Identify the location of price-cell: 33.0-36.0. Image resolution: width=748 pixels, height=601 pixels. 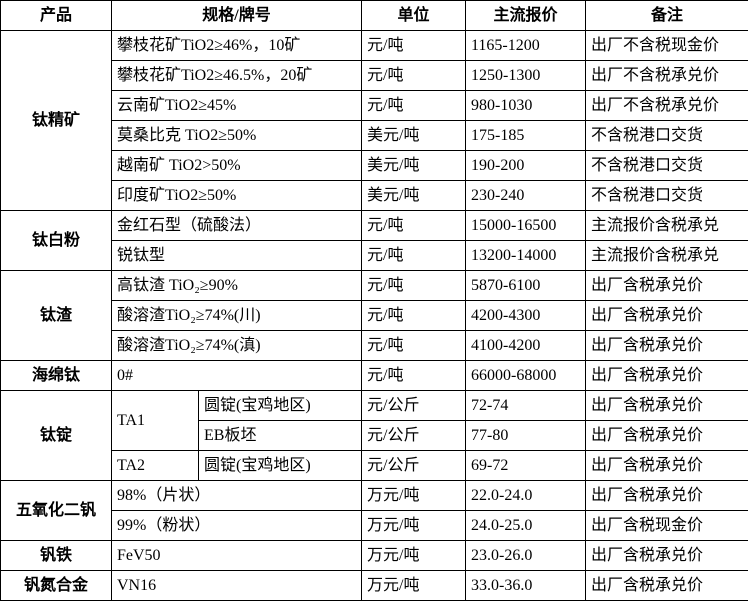
(526, 585).